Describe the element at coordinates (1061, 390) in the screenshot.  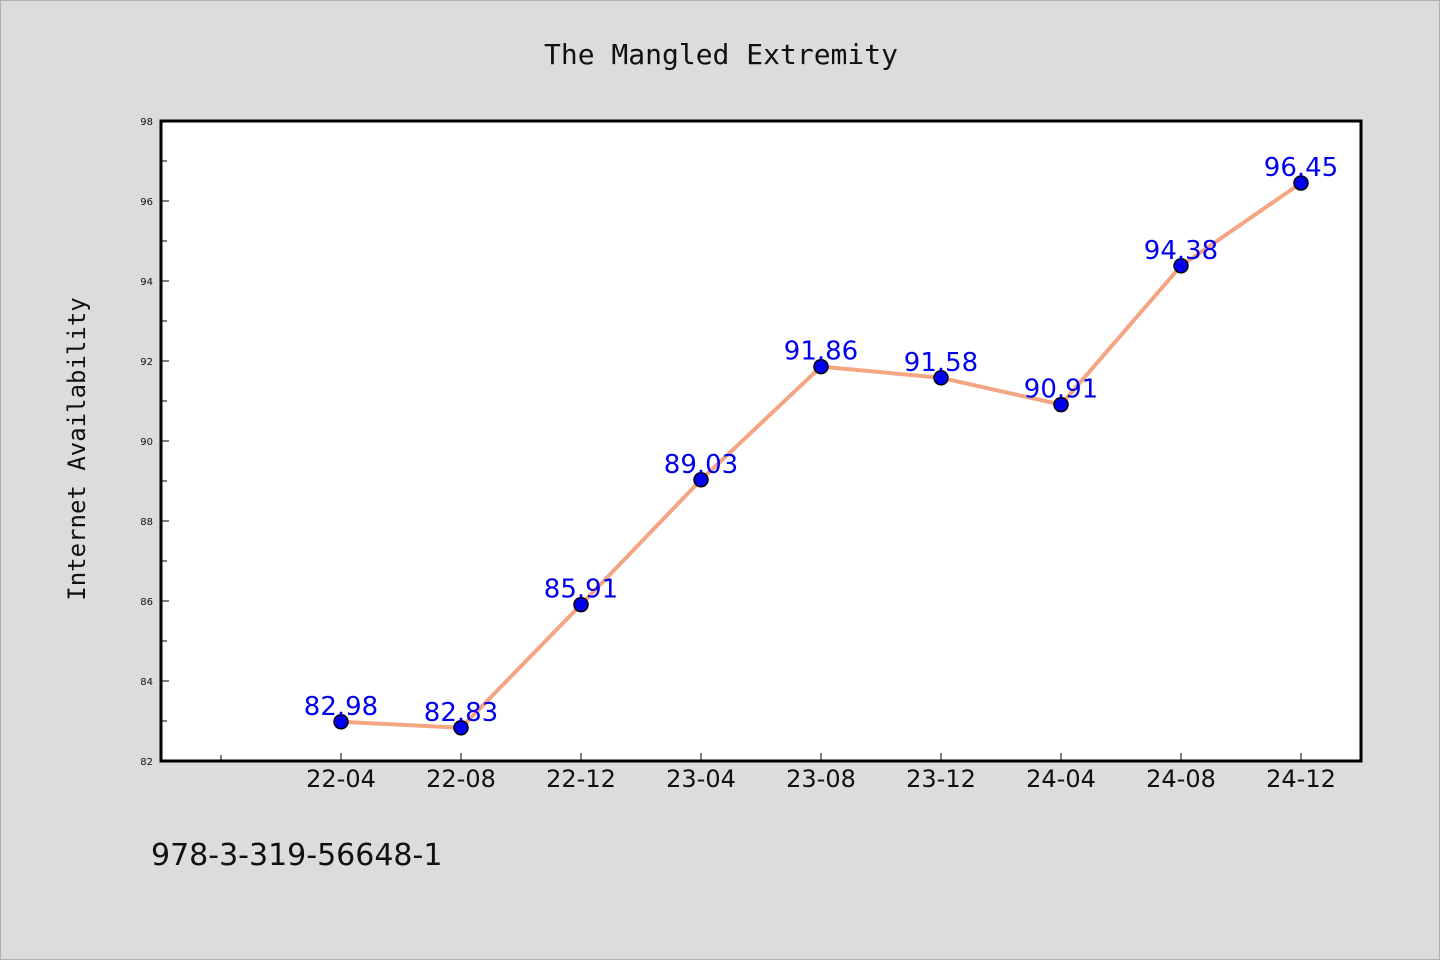
I see `data-label: 90.91` at that location.